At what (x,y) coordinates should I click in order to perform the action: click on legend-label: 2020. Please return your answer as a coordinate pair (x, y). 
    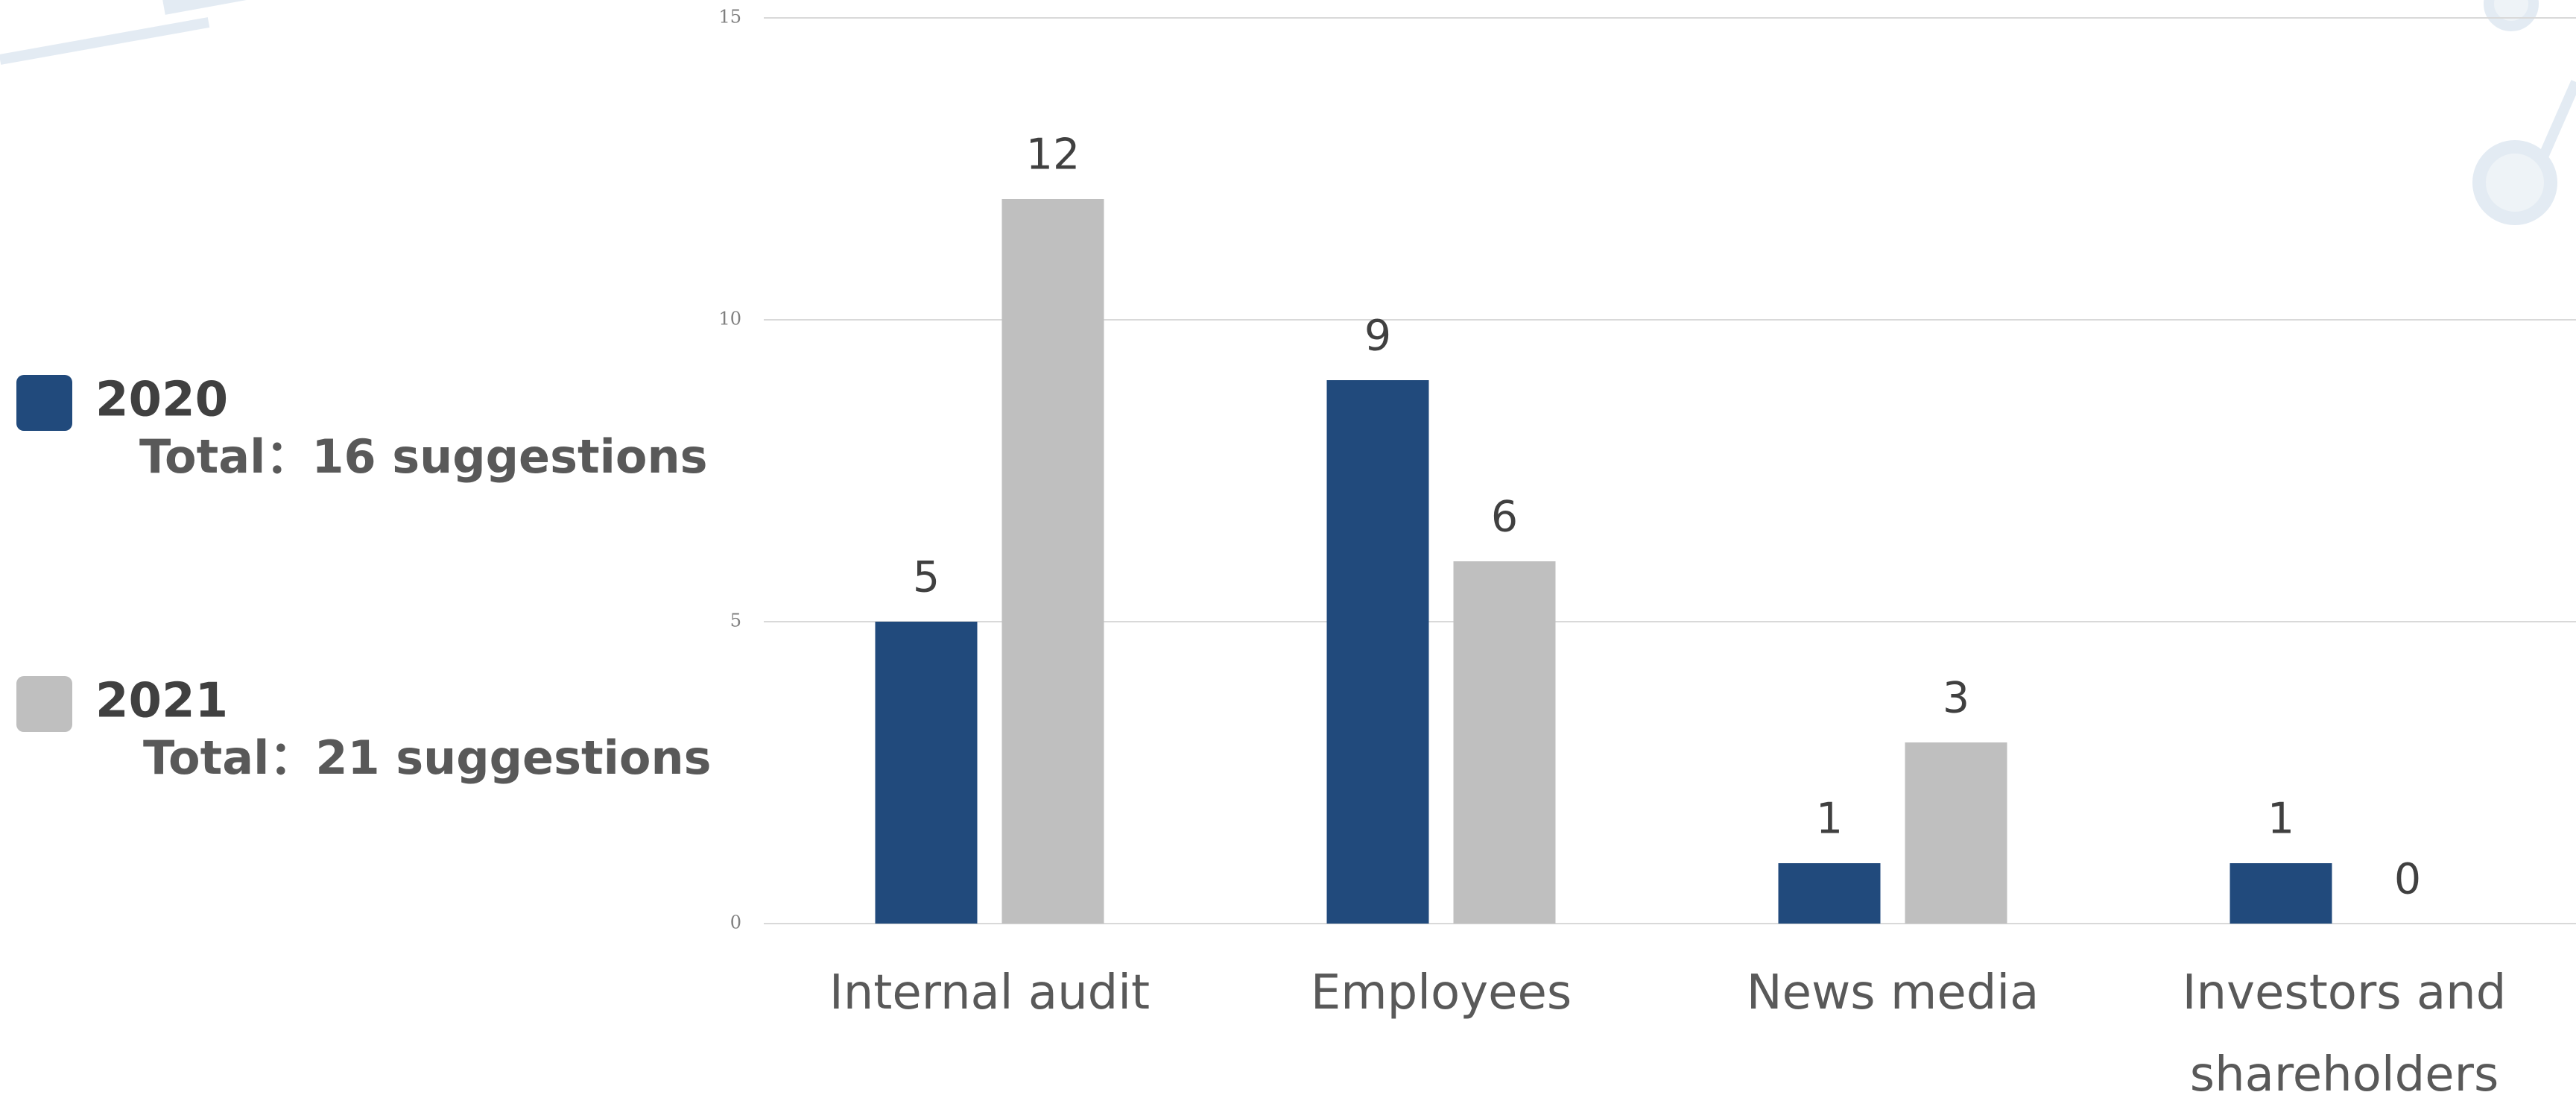
    Looking at the image, I should click on (161, 400).